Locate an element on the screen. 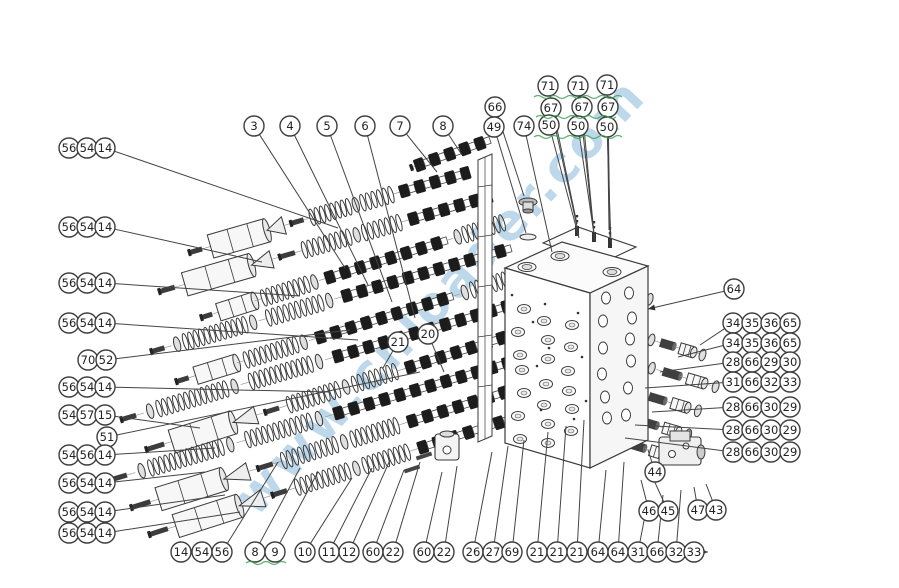 The height and width of the screenshot is (588, 899). callout-28: 28 is located at coordinates (733, 407).